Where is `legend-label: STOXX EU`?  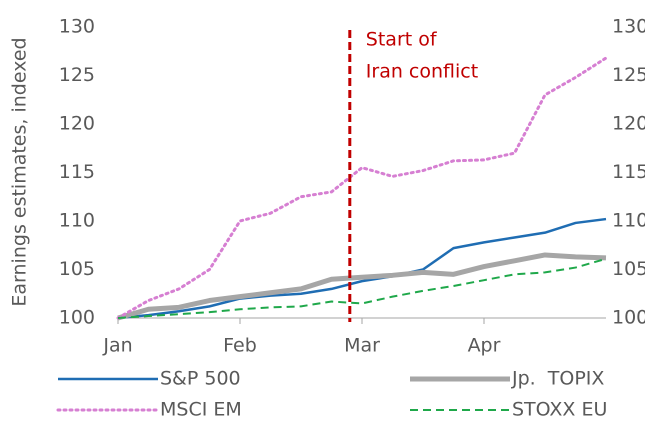 legend-label: STOXX EU is located at coordinates (559, 410).